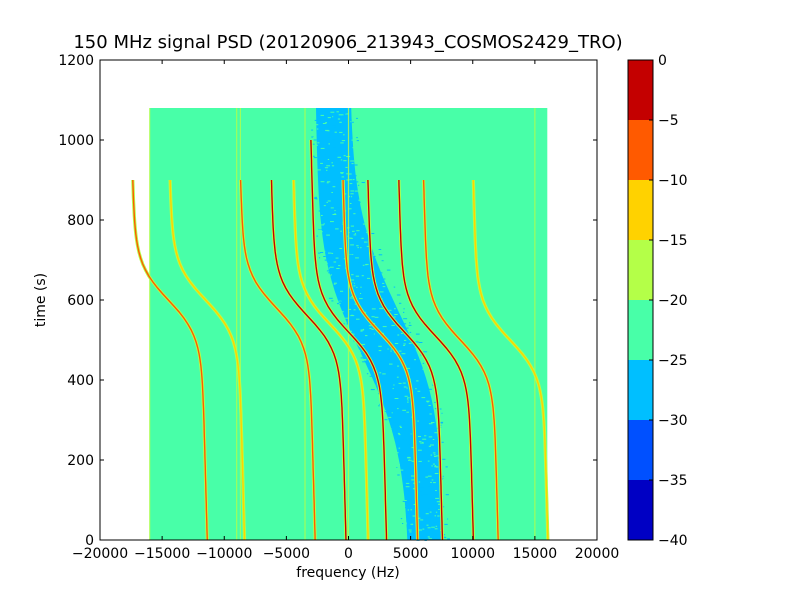 The image size is (800, 600). What do you see at coordinates (89, 541) in the screenshot?
I see `y-tick-label: 0` at bounding box center [89, 541].